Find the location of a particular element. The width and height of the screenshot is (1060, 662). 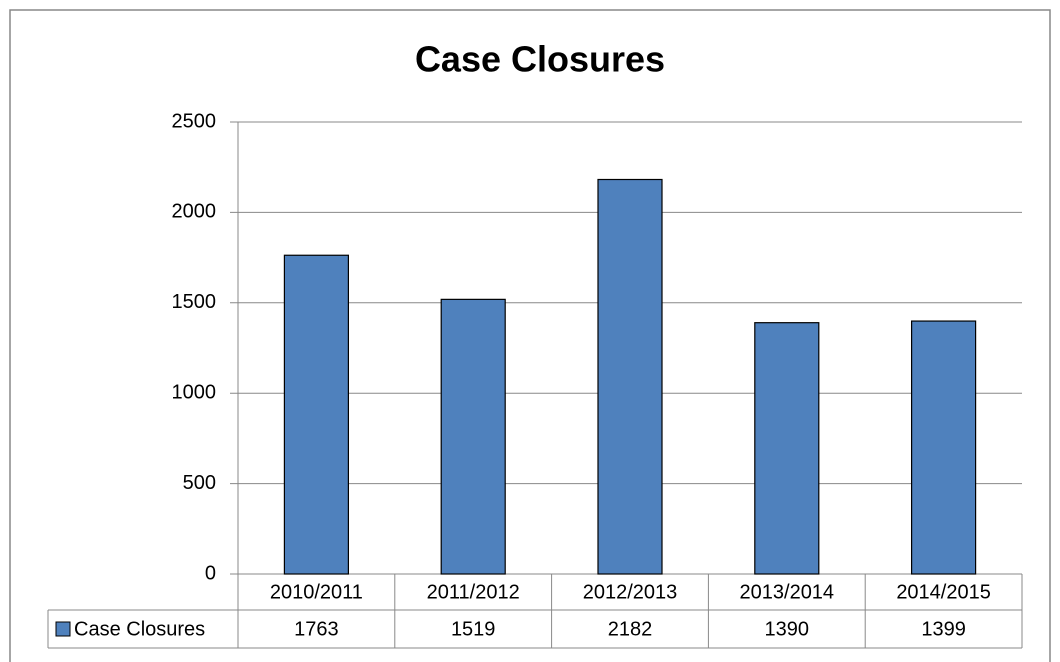

data-table-value: 1763 is located at coordinates (316, 629).